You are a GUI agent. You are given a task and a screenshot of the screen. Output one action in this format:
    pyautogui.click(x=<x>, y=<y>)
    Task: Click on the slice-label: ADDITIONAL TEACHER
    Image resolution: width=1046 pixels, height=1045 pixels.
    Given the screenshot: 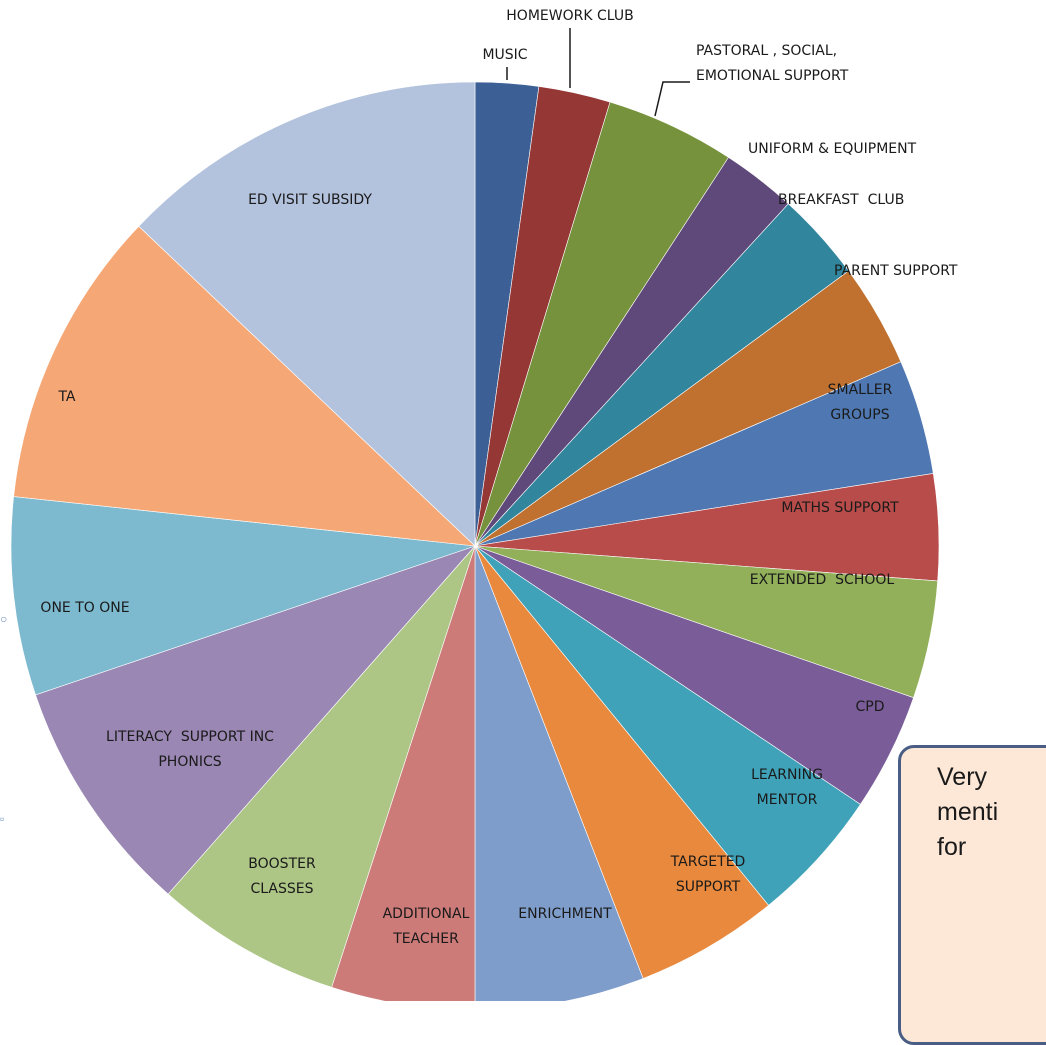 What is the action you would take?
    pyautogui.click(x=426, y=926)
    